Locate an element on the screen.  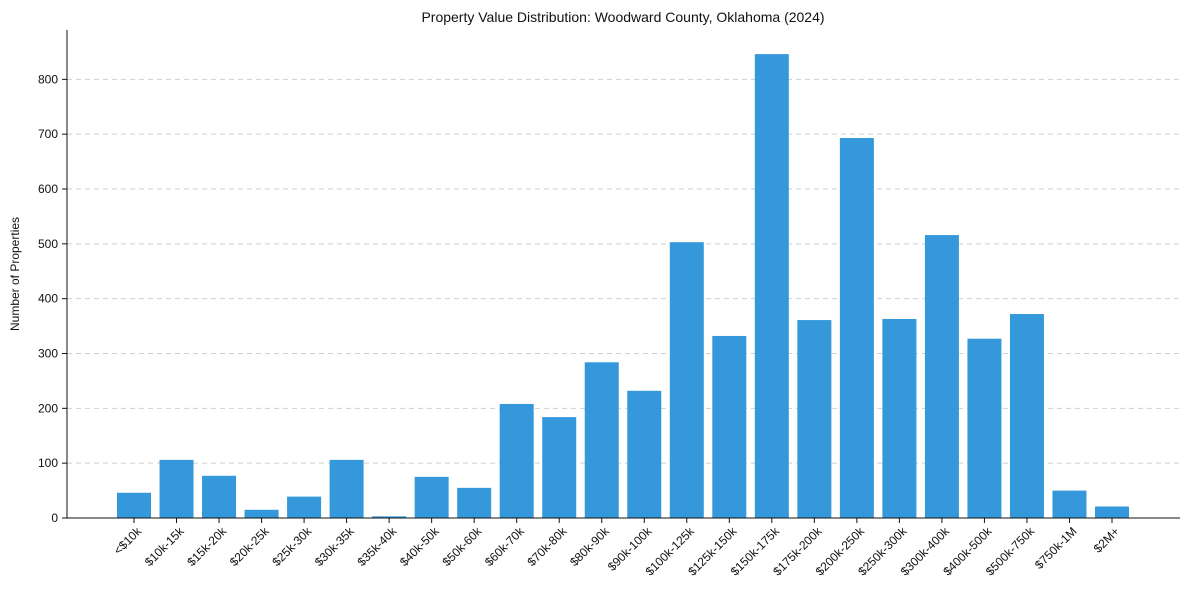
y-axis-label: Number of Properties is located at coordinates (15, 274).